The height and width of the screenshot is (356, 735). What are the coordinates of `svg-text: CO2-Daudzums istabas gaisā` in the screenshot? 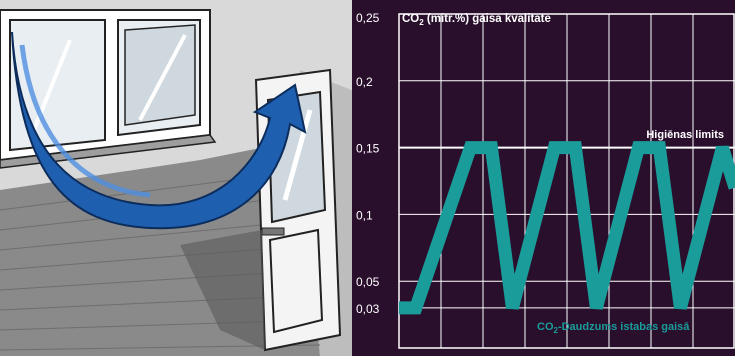 It's located at (613, 328).